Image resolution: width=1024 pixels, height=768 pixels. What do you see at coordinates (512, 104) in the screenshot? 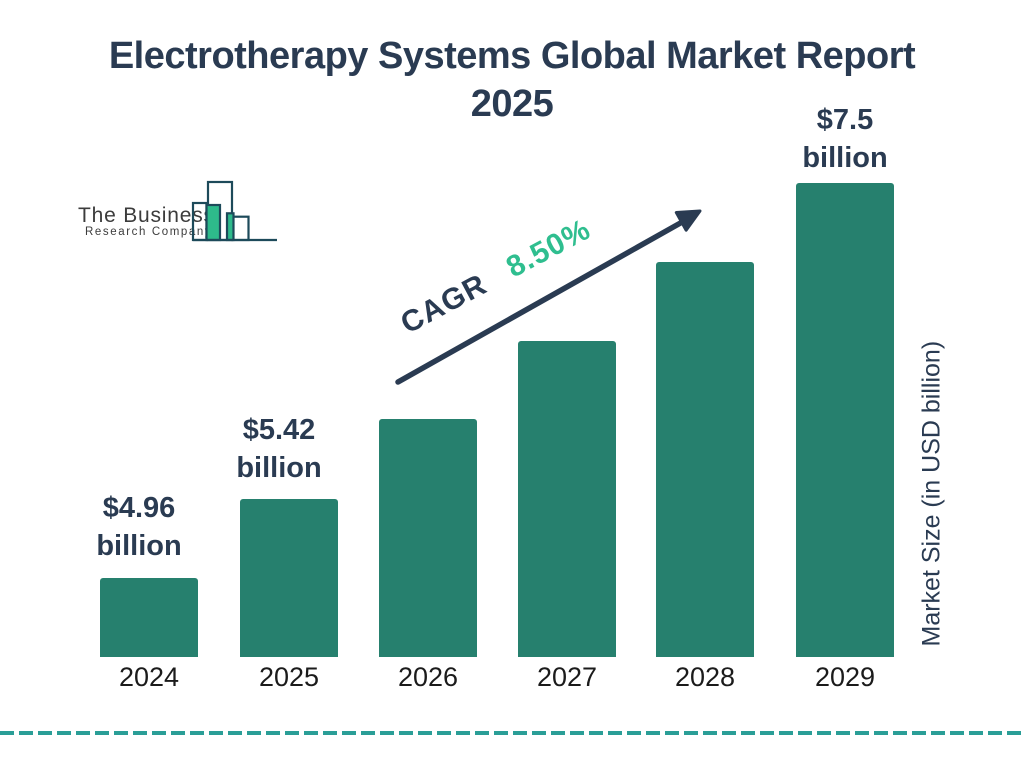
I see `page-title-line2: 2025` at bounding box center [512, 104].